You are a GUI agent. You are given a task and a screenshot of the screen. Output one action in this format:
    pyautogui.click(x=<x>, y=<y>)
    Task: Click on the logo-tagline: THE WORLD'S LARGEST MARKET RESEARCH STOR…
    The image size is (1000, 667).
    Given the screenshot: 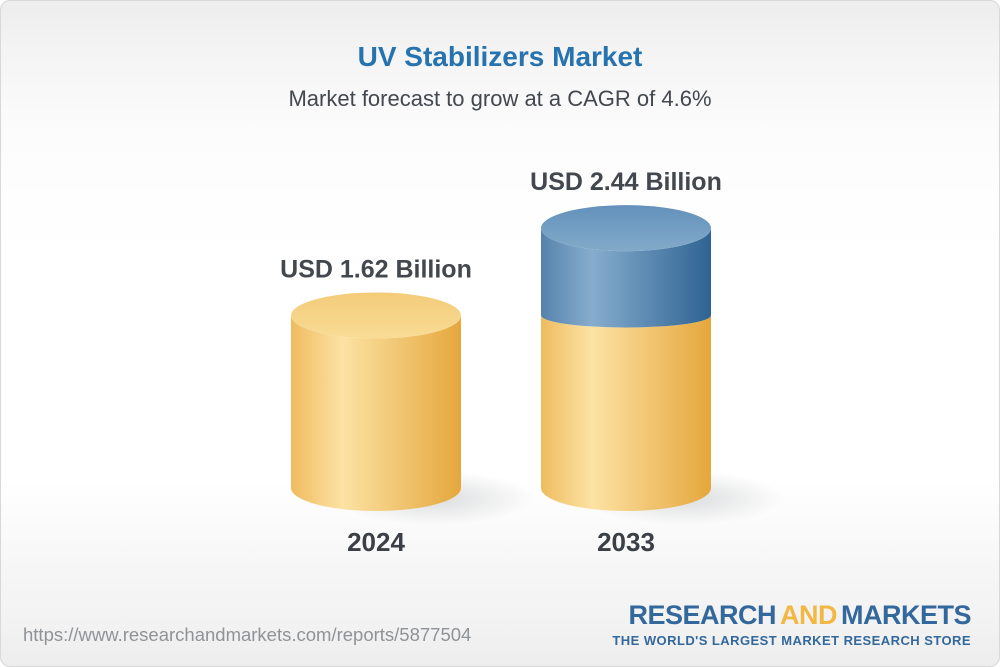 What is the action you would take?
    pyautogui.click(x=791, y=640)
    